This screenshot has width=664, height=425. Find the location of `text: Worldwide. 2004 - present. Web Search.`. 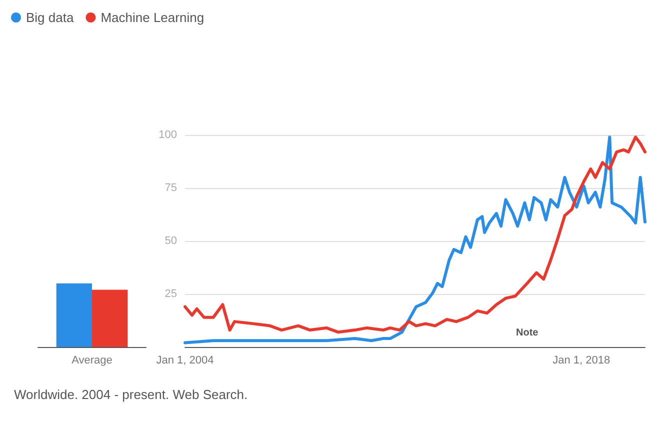

text: Worldwide. 2004 - present. Web Search. is located at coordinates (131, 394).